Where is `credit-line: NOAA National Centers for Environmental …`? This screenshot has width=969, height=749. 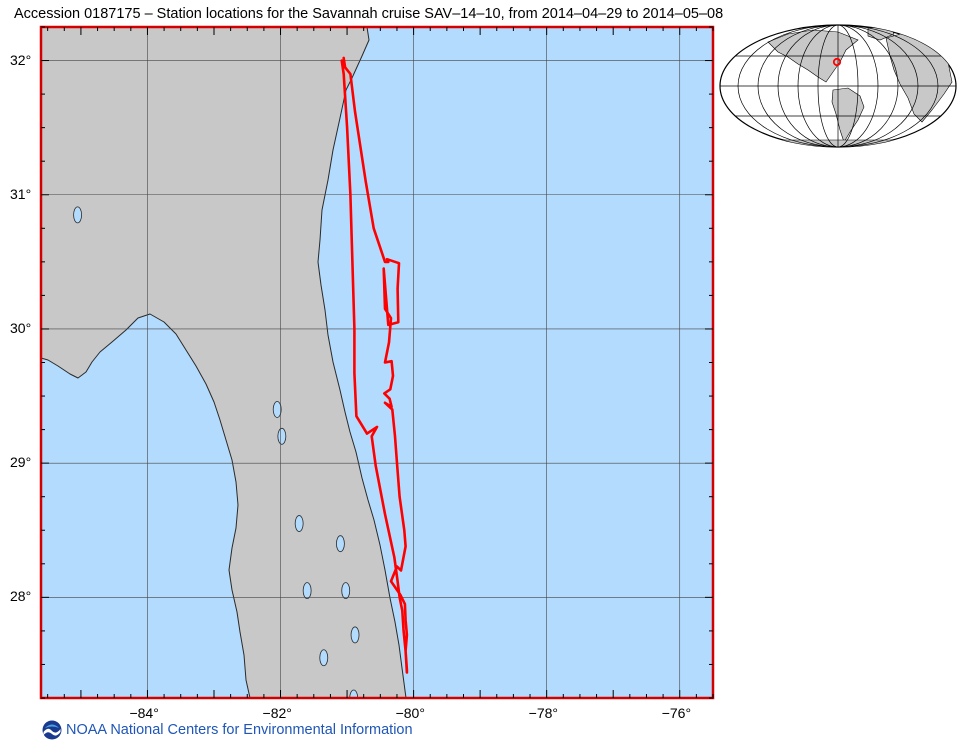 credit-line: NOAA National Centers for Environmental … is located at coordinates (227, 730).